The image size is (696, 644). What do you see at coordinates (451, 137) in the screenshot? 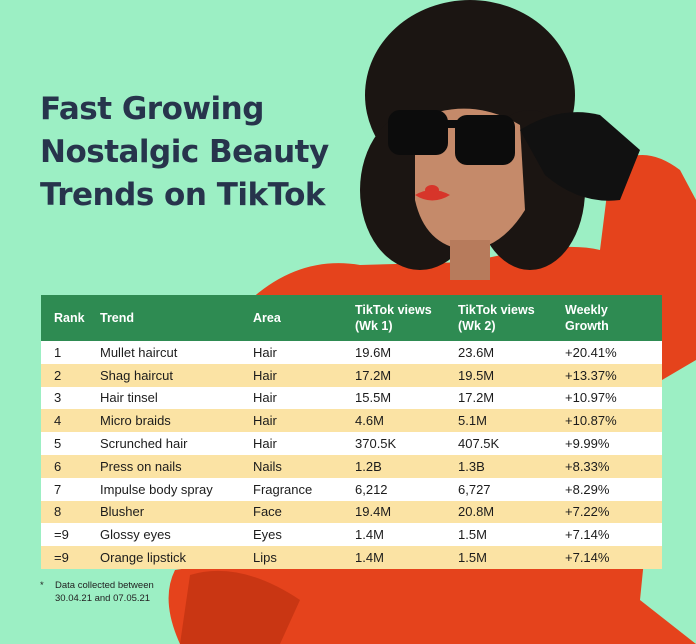
I see `sunglasses` at bounding box center [451, 137].